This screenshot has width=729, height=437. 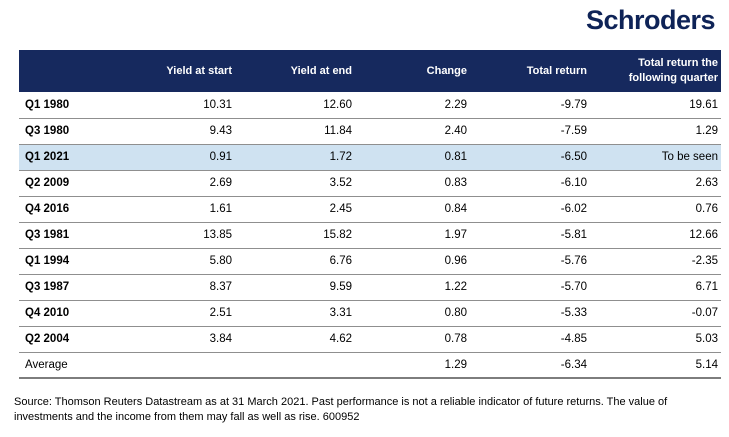 I want to click on row-value-change: 0.81, so click(x=412, y=157).